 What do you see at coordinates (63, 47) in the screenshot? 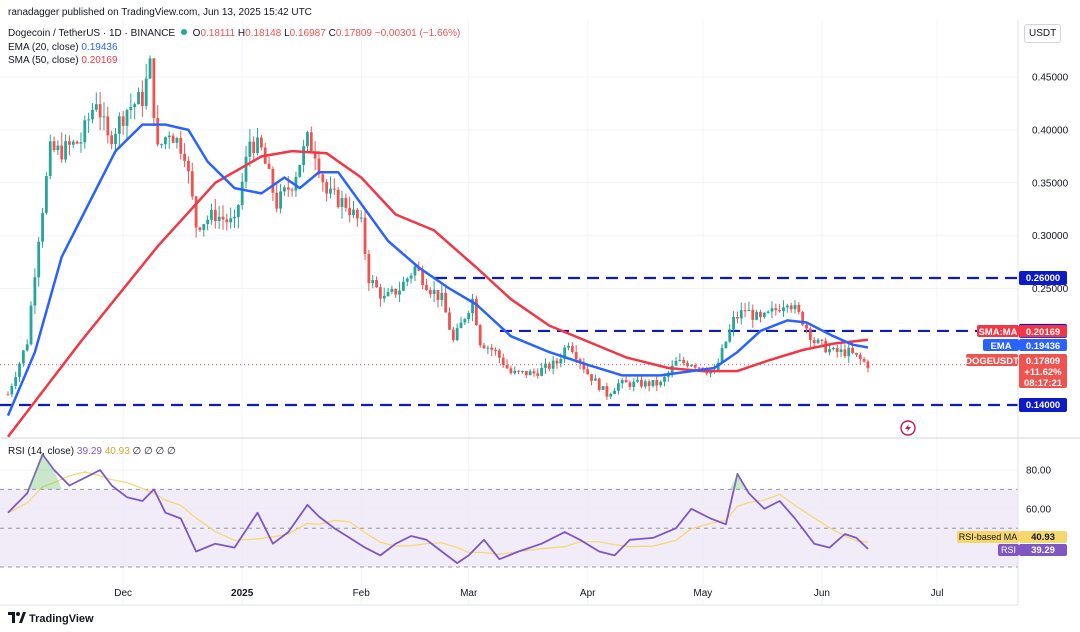
I see `ema-legend: EMA (20, close) 0.19436` at bounding box center [63, 47].